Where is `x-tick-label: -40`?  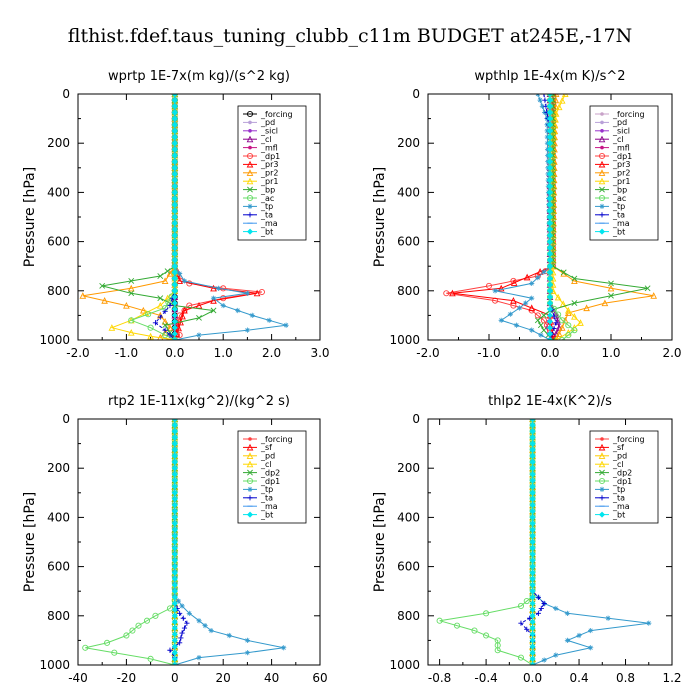 x-tick-label: -40 is located at coordinates (78, 678).